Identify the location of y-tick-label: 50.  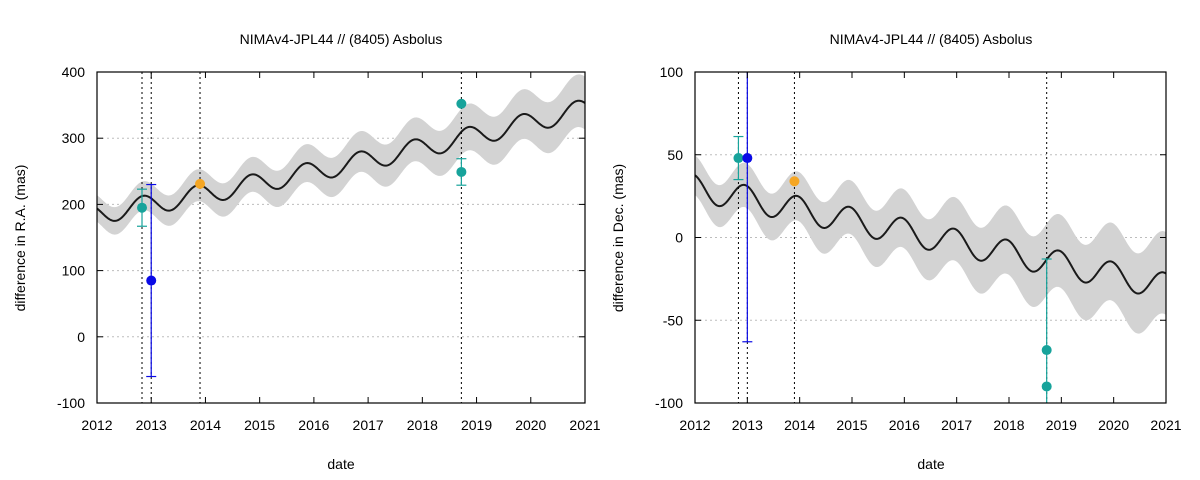
(675, 155).